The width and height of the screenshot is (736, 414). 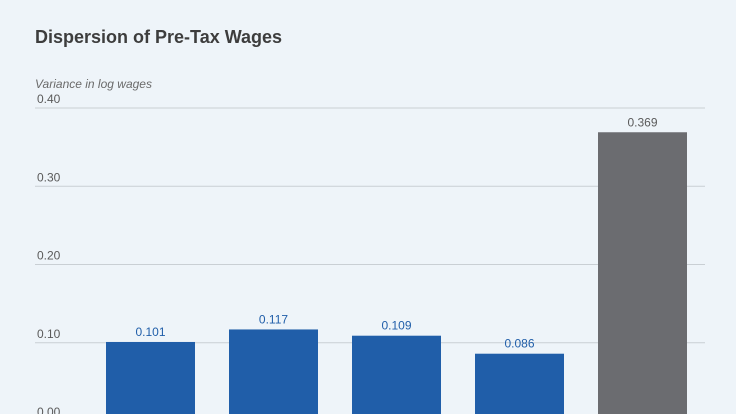 What do you see at coordinates (642, 122) in the screenshot?
I see `bar-value-label: 0.369` at bounding box center [642, 122].